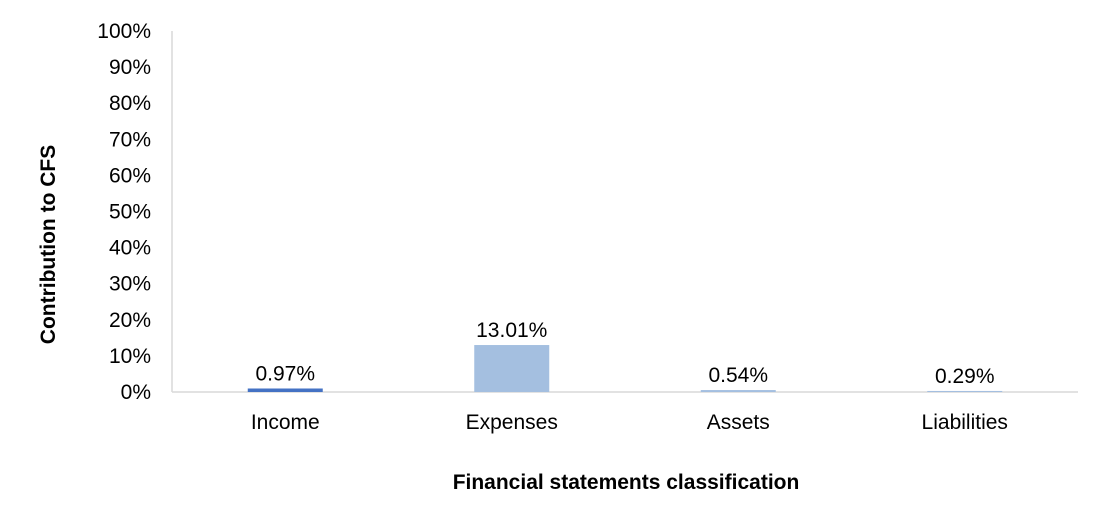 The width and height of the screenshot is (1109, 511). Describe the element at coordinates (629, 422) in the screenshot. I see `x-axis-ticks: Income Expenses Assets Liabilities` at that location.